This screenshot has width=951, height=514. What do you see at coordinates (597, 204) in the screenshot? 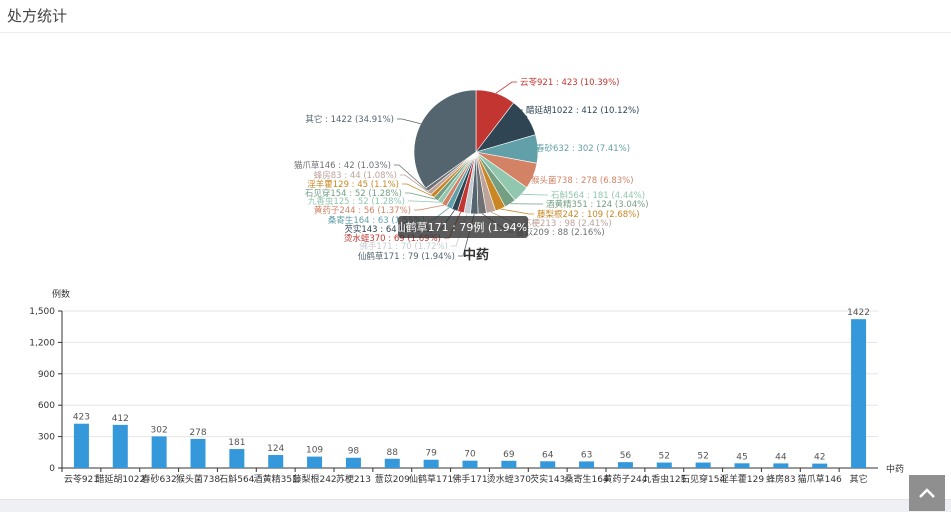
I see `pie-slice-label: 酒黄精351 : 124 (3.04%)` at bounding box center [597, 204].